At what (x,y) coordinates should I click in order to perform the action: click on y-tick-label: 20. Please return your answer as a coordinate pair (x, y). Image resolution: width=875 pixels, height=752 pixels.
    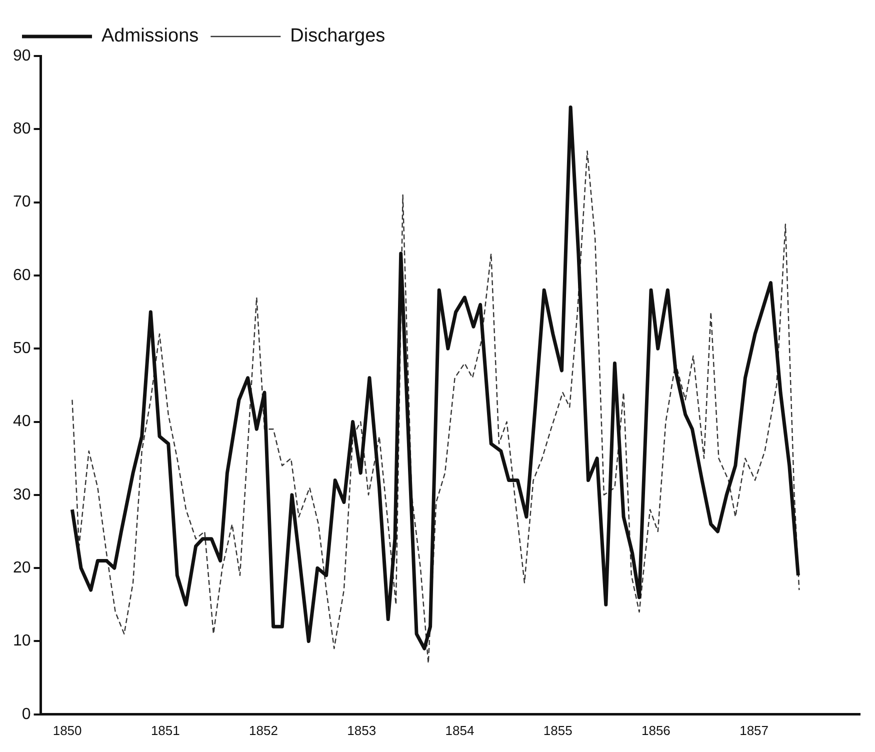
    Looking at the image, I should click on (22, 567).